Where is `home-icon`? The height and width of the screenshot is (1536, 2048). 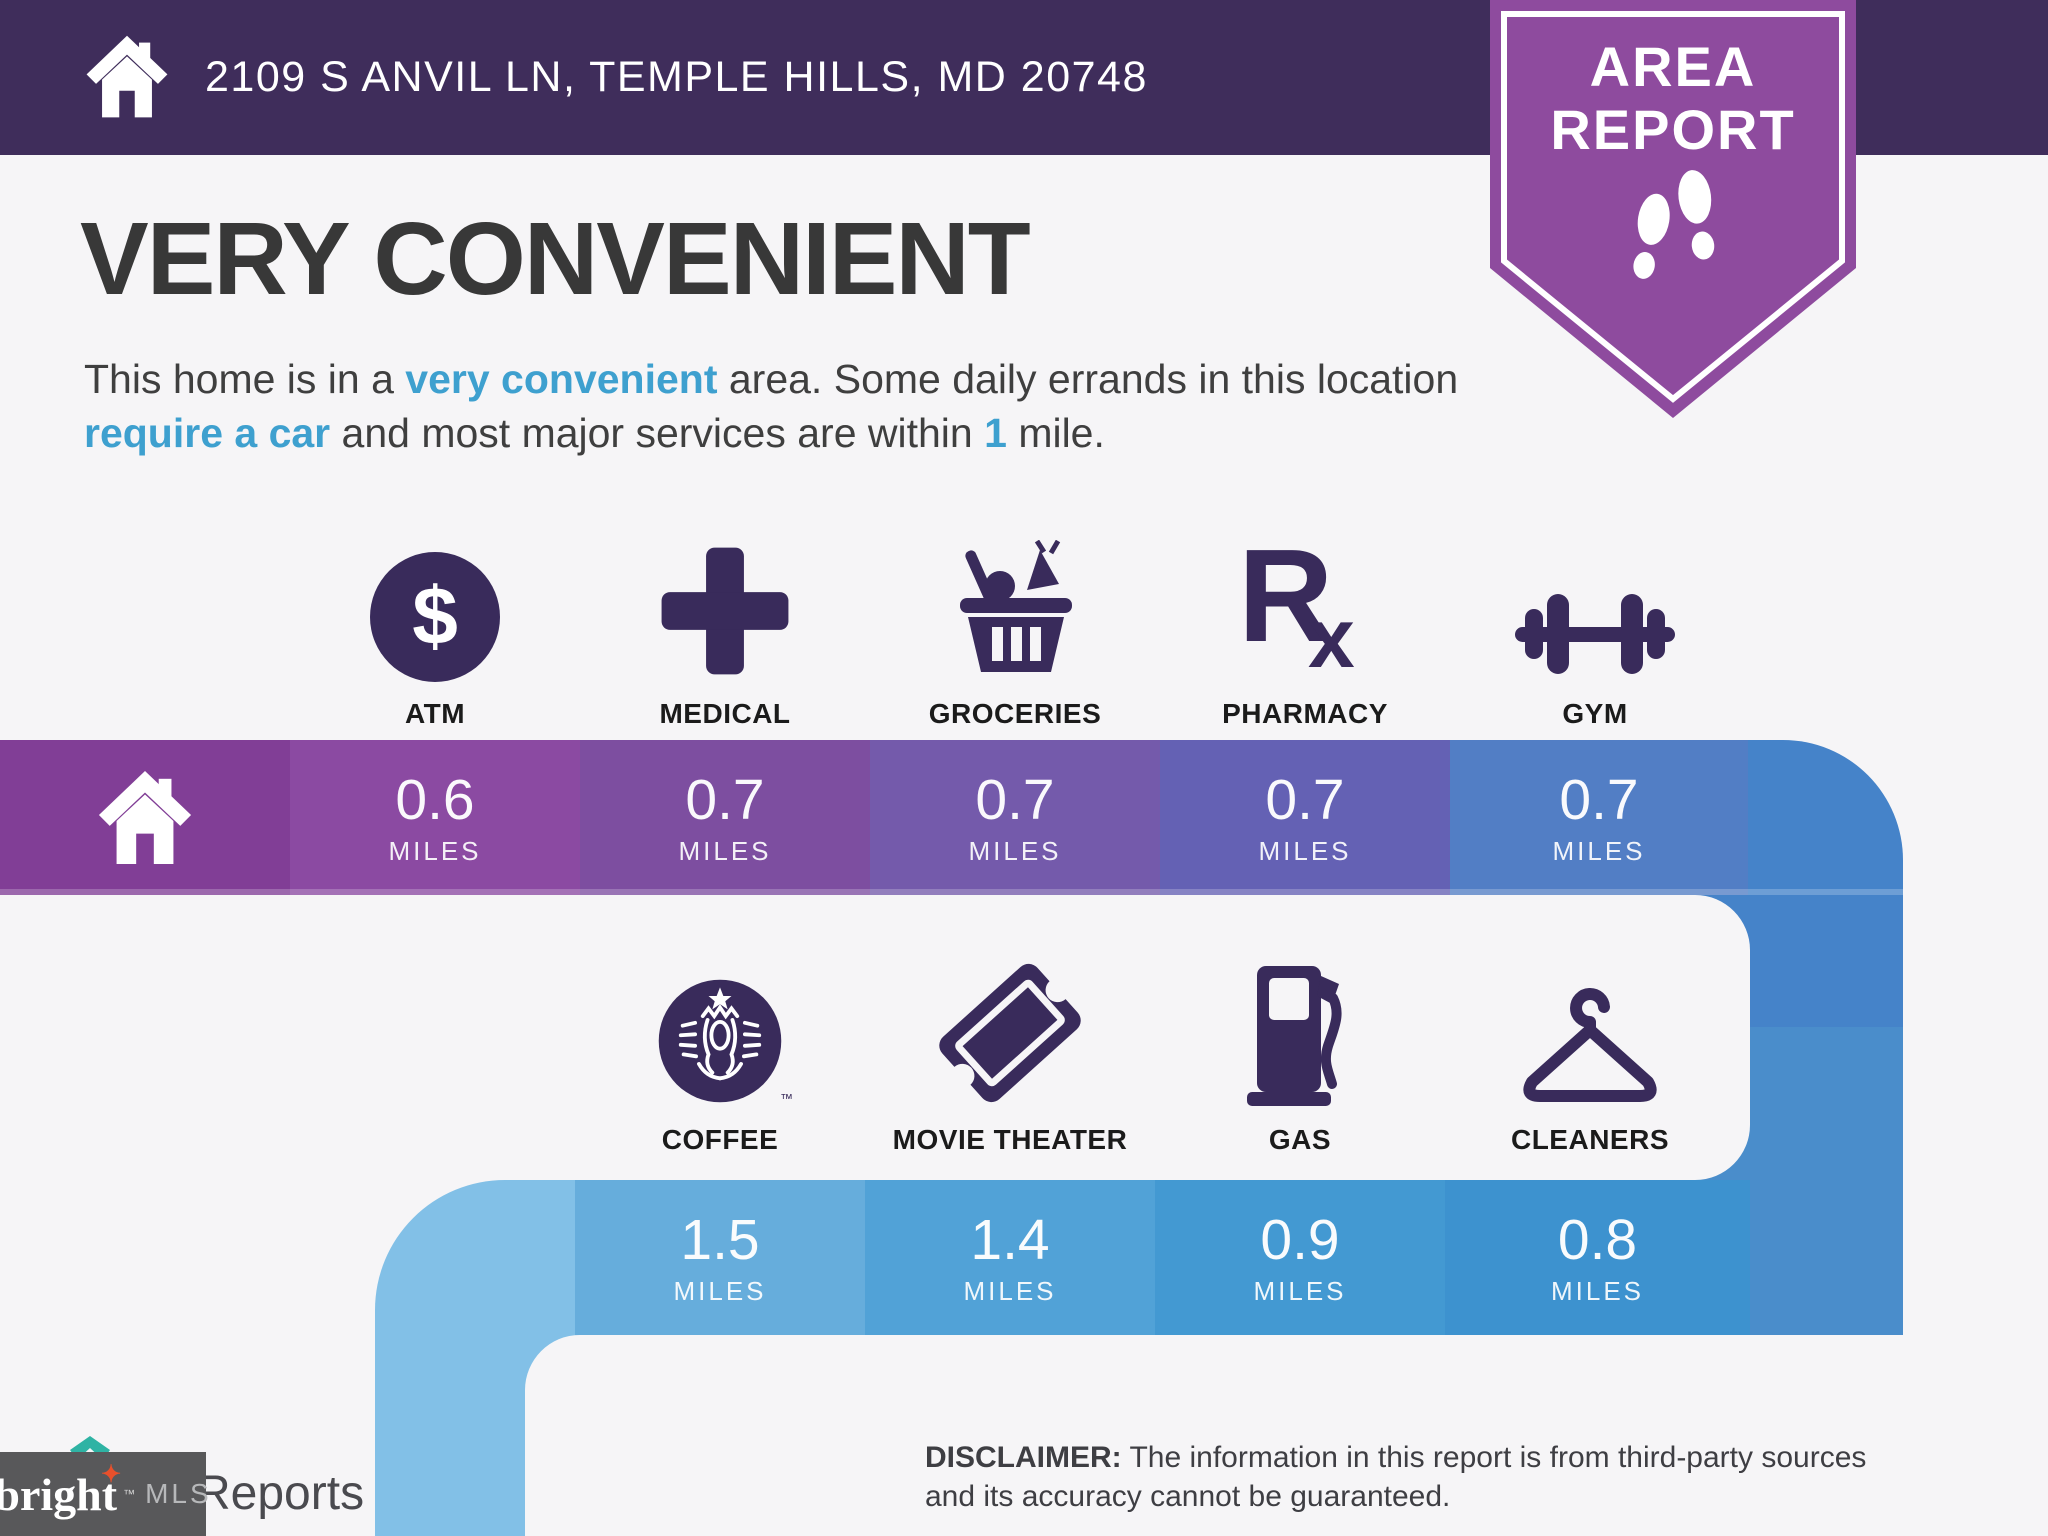 home-icon is located at coordinates (145, 817).